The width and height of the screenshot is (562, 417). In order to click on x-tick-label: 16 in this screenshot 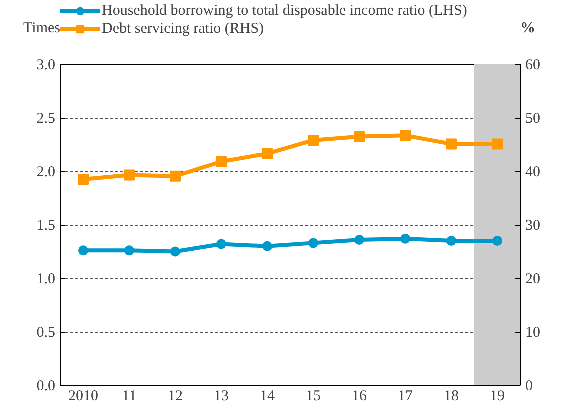, I will do `click(360, 396)`.